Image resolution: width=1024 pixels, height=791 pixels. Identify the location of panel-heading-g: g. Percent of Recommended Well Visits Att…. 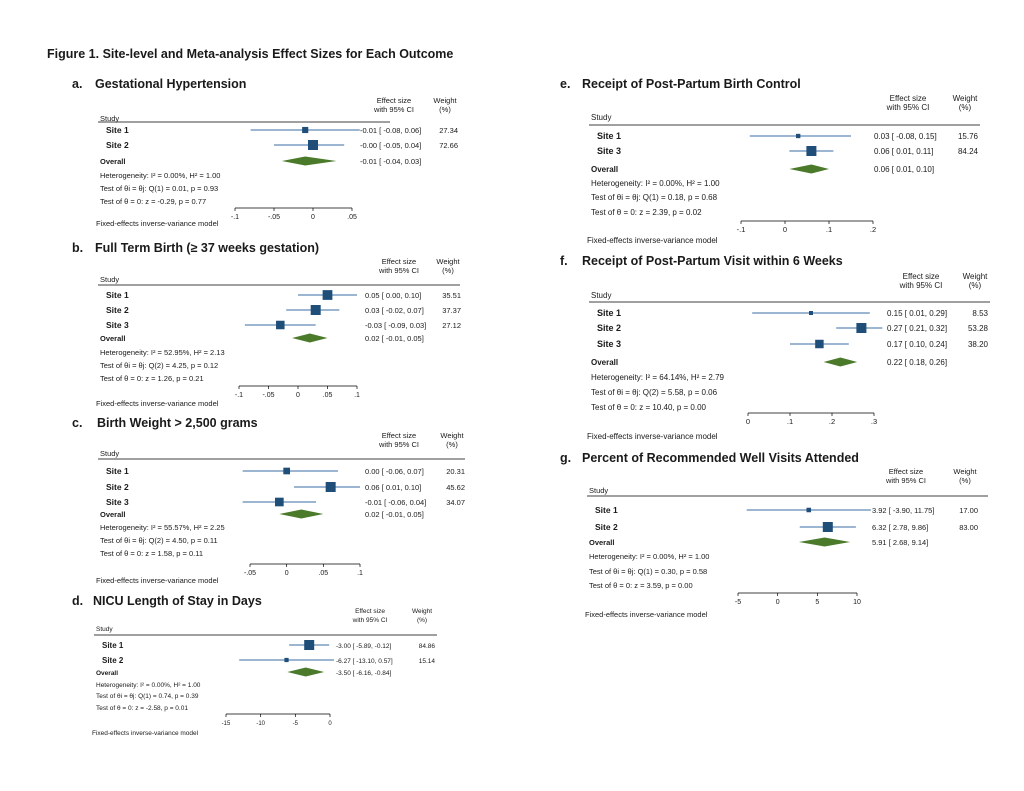
(709, 458).